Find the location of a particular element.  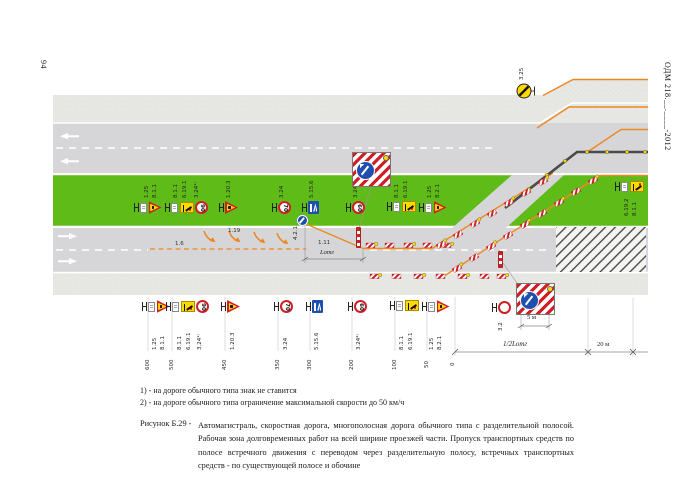

distance-tick: 350 is located at coordinates (278, 365).